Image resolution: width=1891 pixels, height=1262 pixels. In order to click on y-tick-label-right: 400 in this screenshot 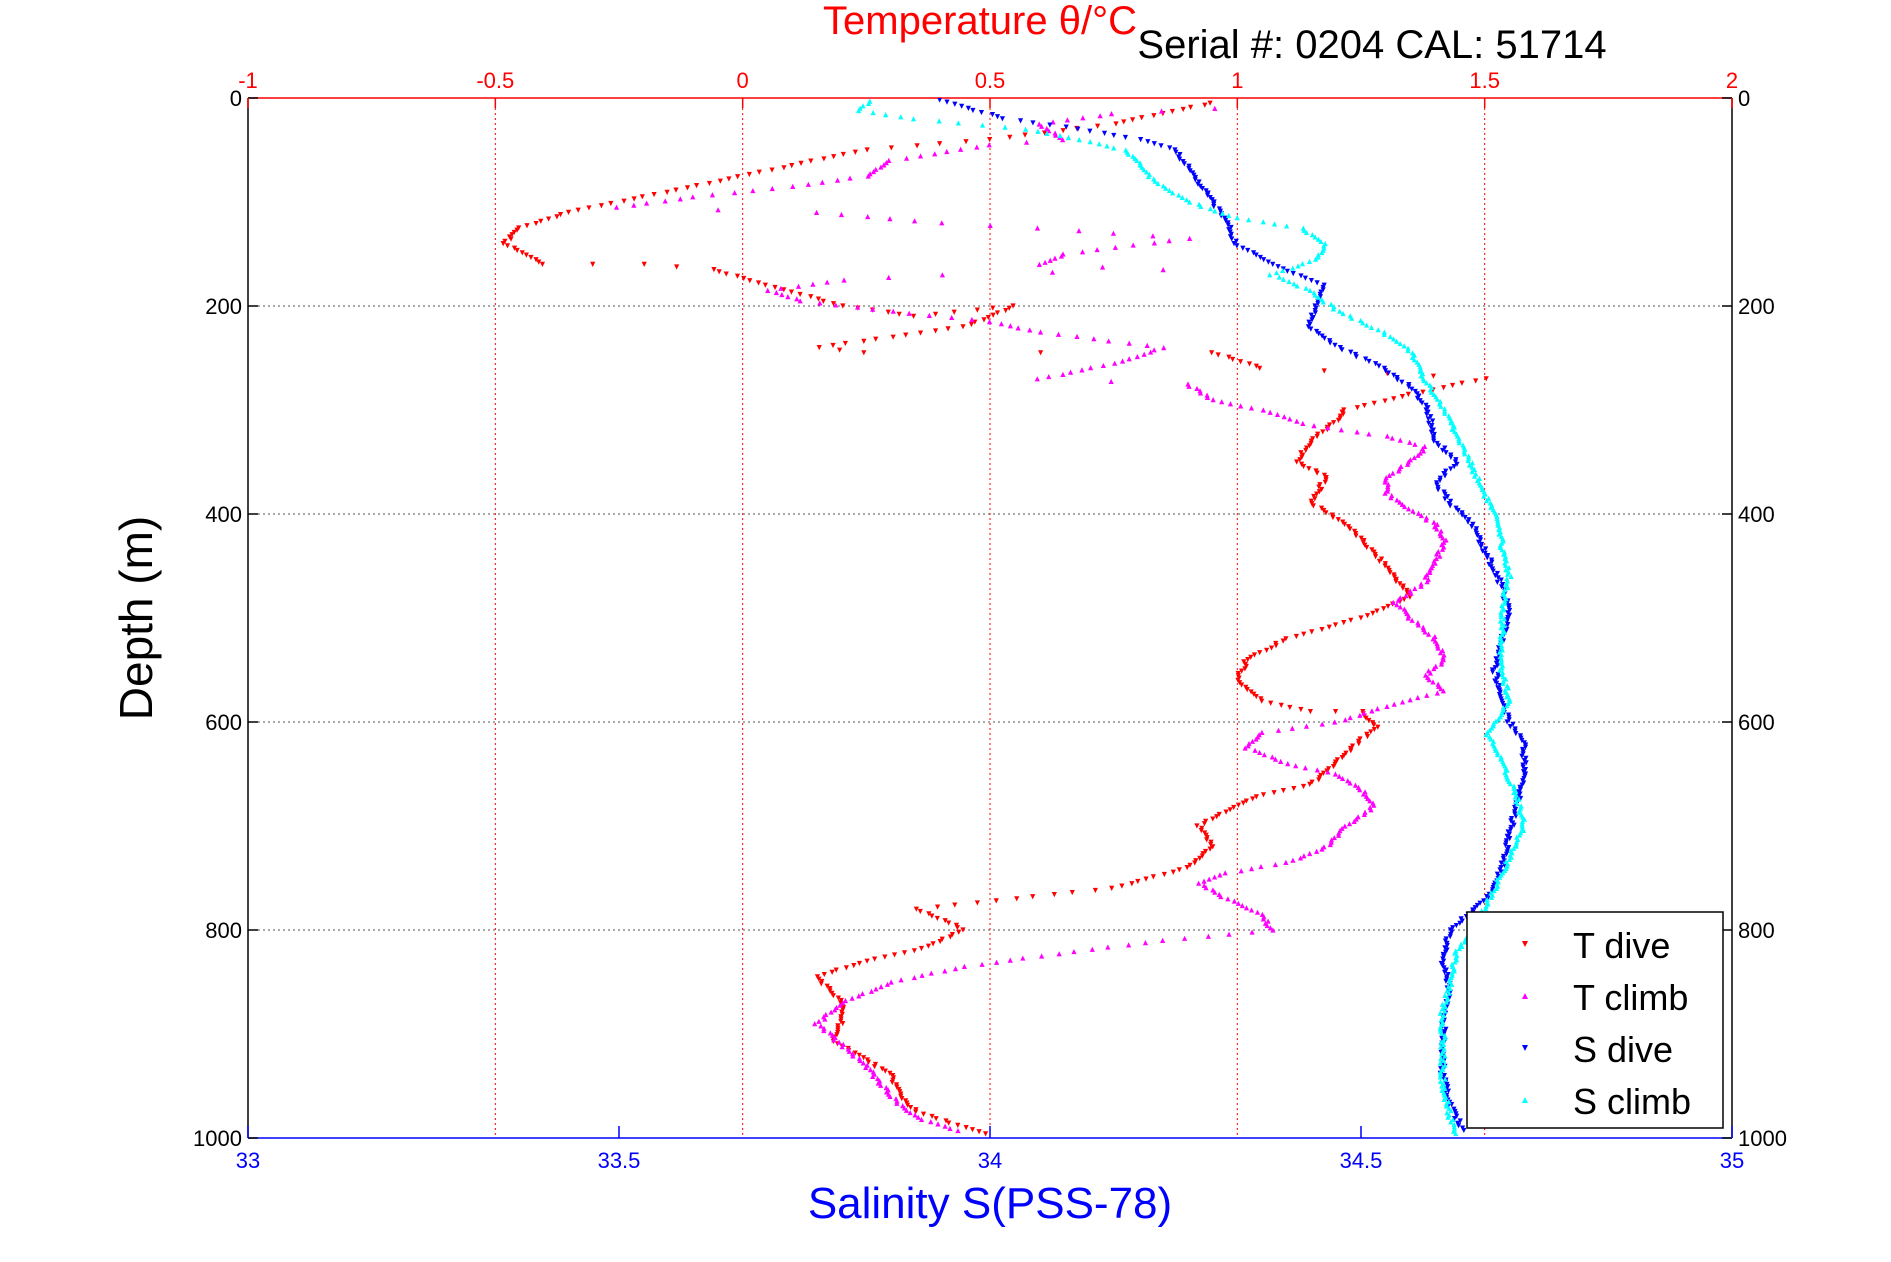, I will do `click(1756, 514)`.